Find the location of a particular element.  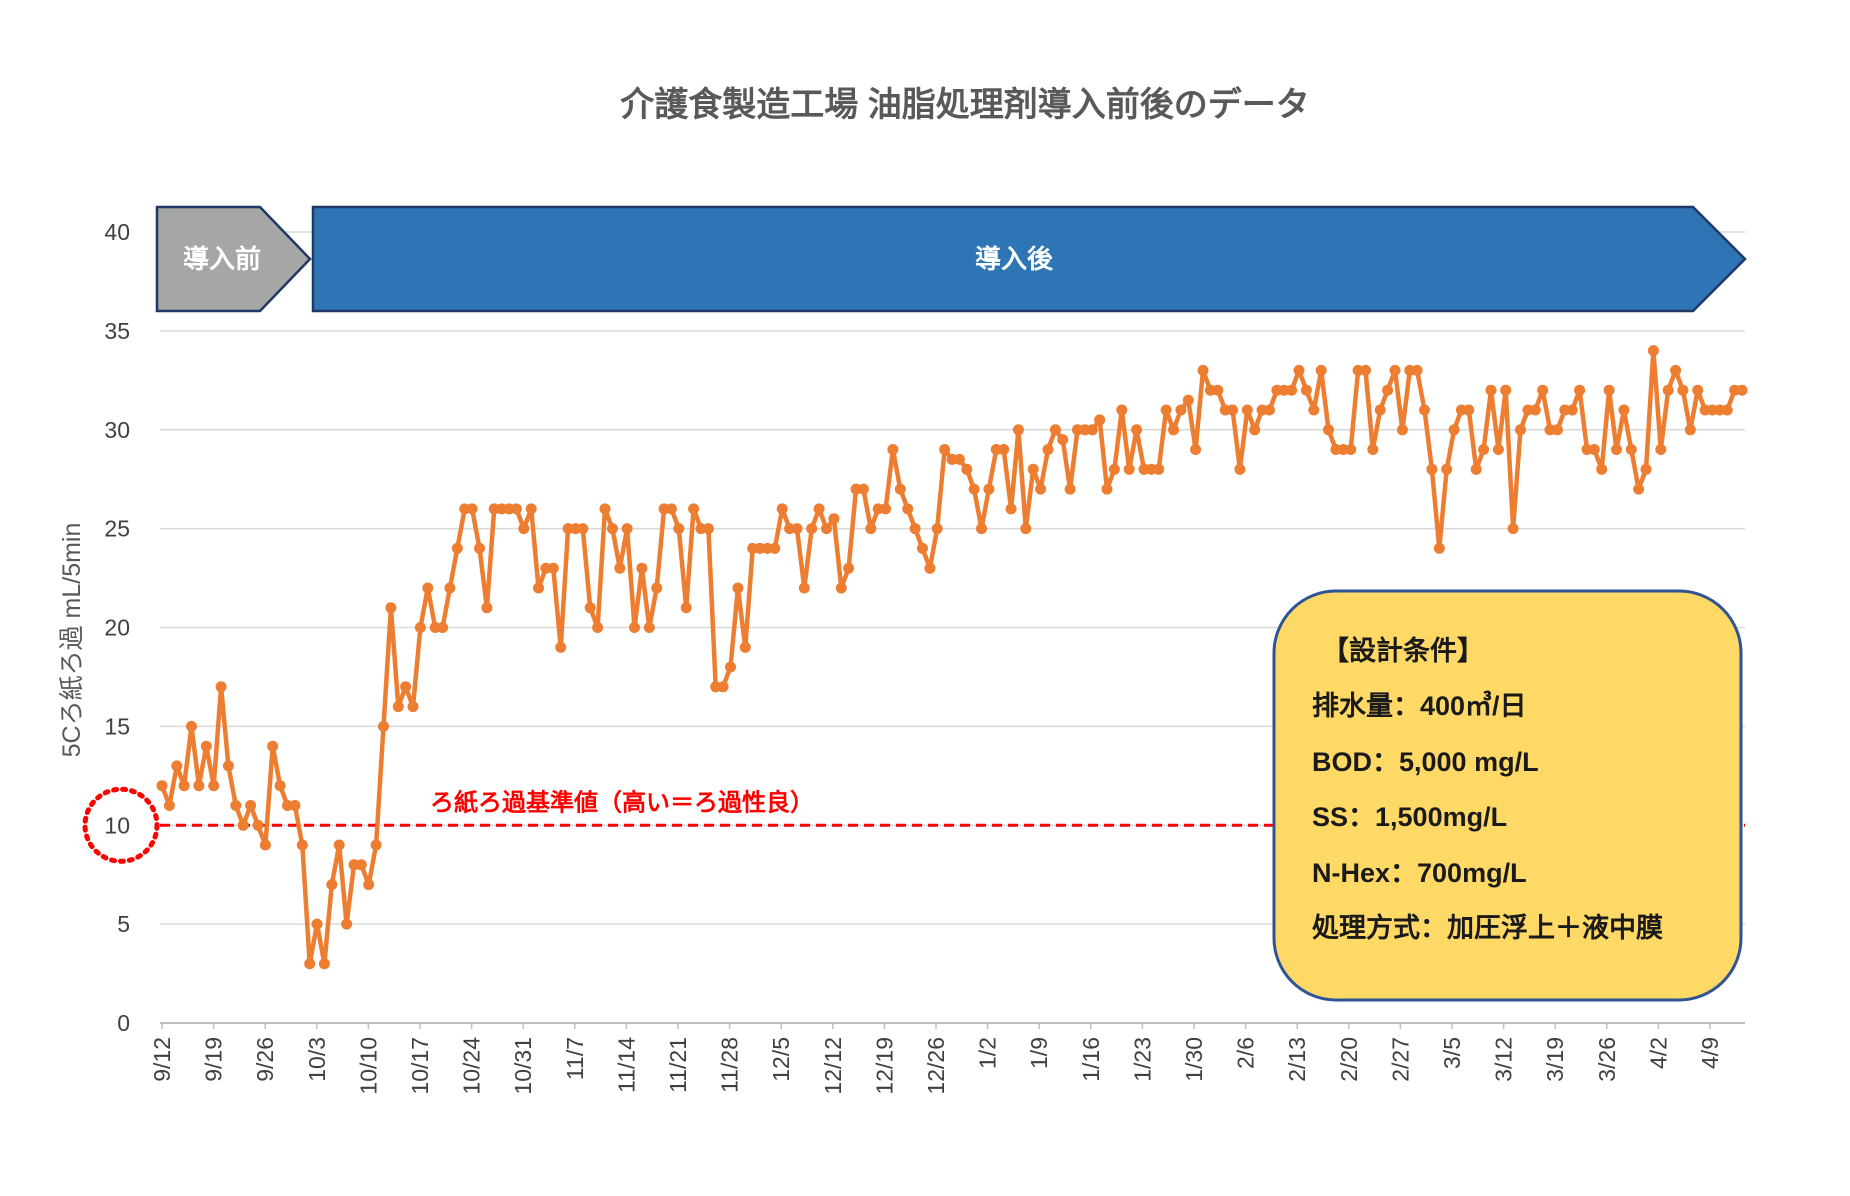

x-tick-label: 2/27 is located at coordinates (1400, 1059).